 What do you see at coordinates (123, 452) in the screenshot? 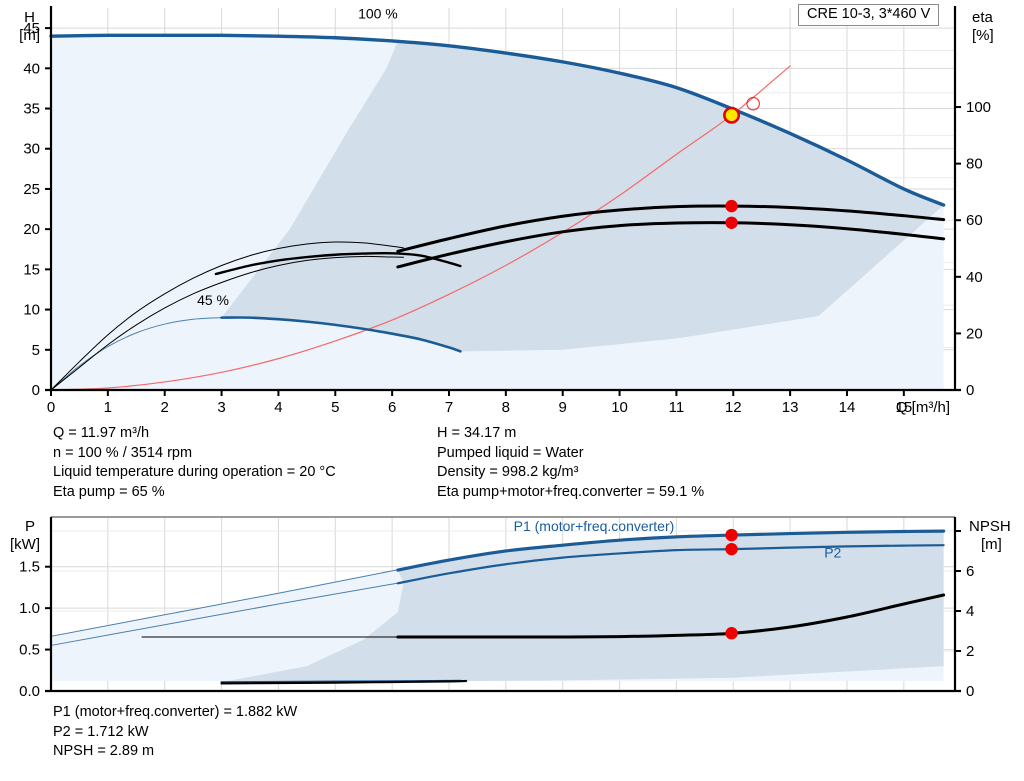
I see `duty-info-left-line-1: n = 100 % / 3514 rpm` at bounding box center [123, 452].